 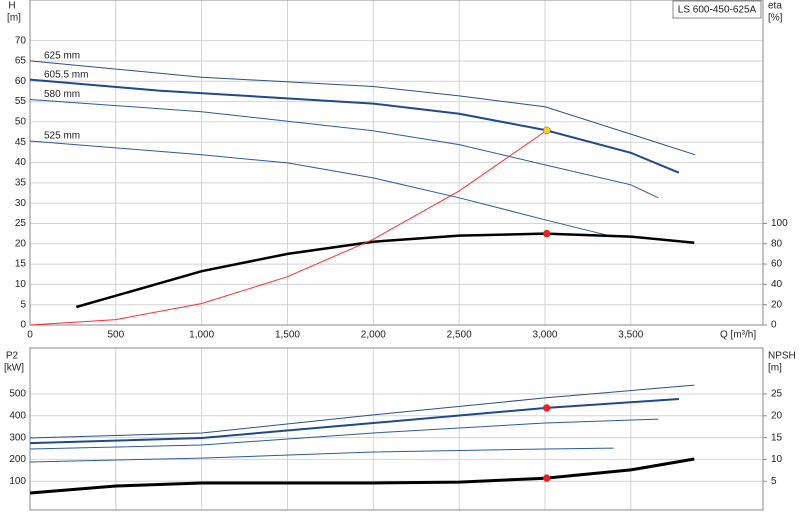 What do you see at coordinates (201, 335) in the screenshot?
I see `x-tick-label: 1,000` at bounding box center [201, 335].